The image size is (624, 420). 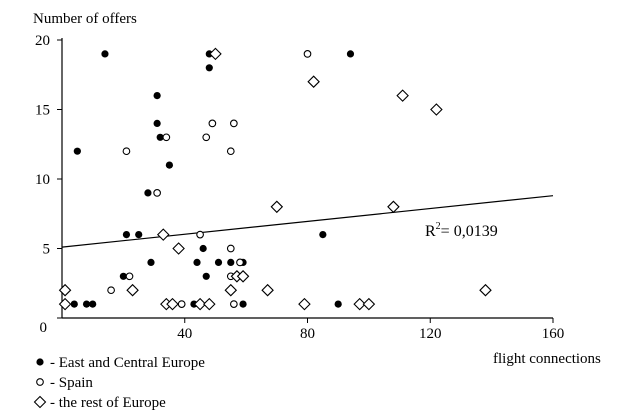 What do you see at coordinates (547, 359) in the screenshot?
I see `x-axis-label: flight connections` at bounding box center [547, 359].